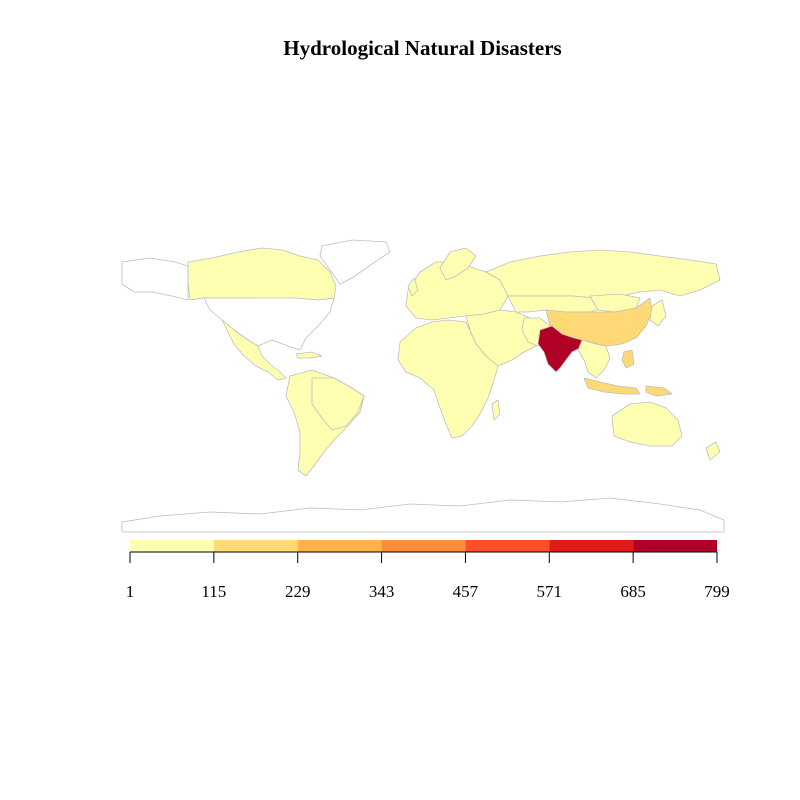 This screenshot has height=800, width=800. Describe the element at coordinates (550, 591) in the screenshot. I see `legend-tick-label: 571` at that location.